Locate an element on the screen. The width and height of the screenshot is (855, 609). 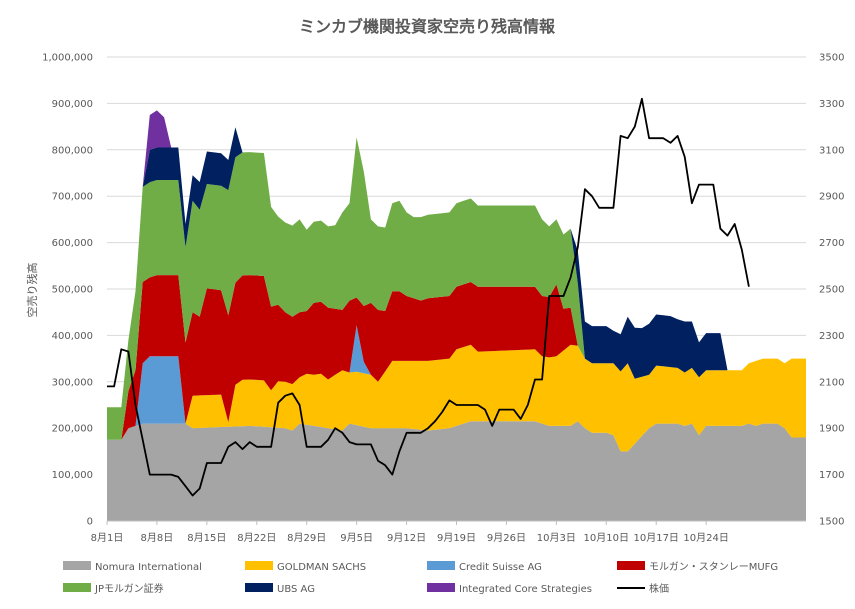
x-tick-label: 9月5日 is located at coordinates (356, 538).